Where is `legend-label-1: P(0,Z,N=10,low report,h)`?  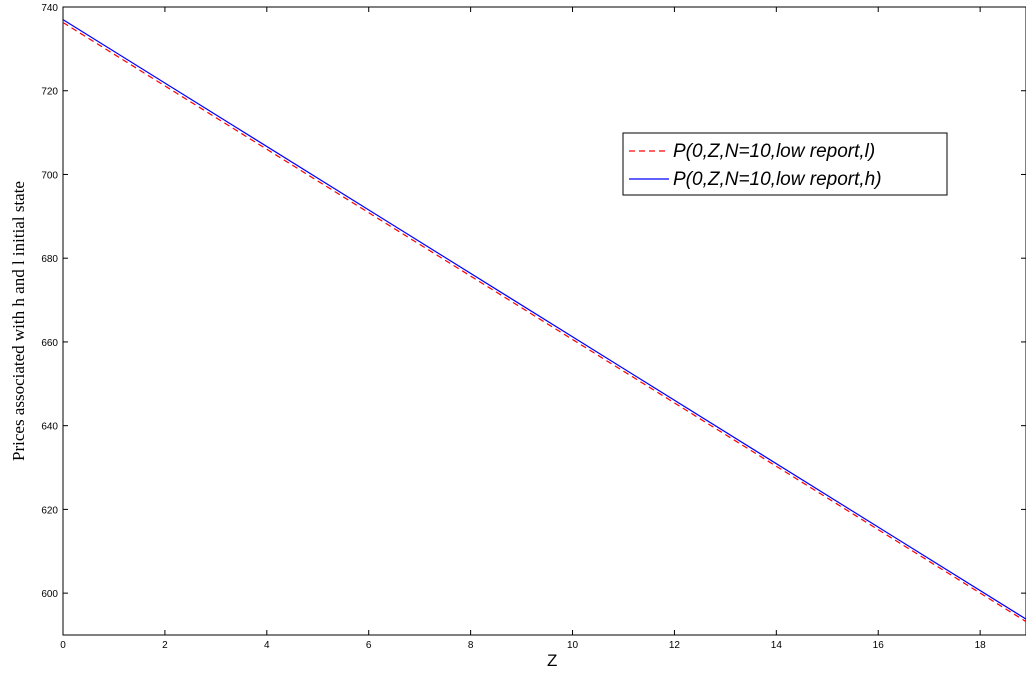 legend-label-1: P(0,Z,N=10,low report,h) is located at coordinates (777, 179).